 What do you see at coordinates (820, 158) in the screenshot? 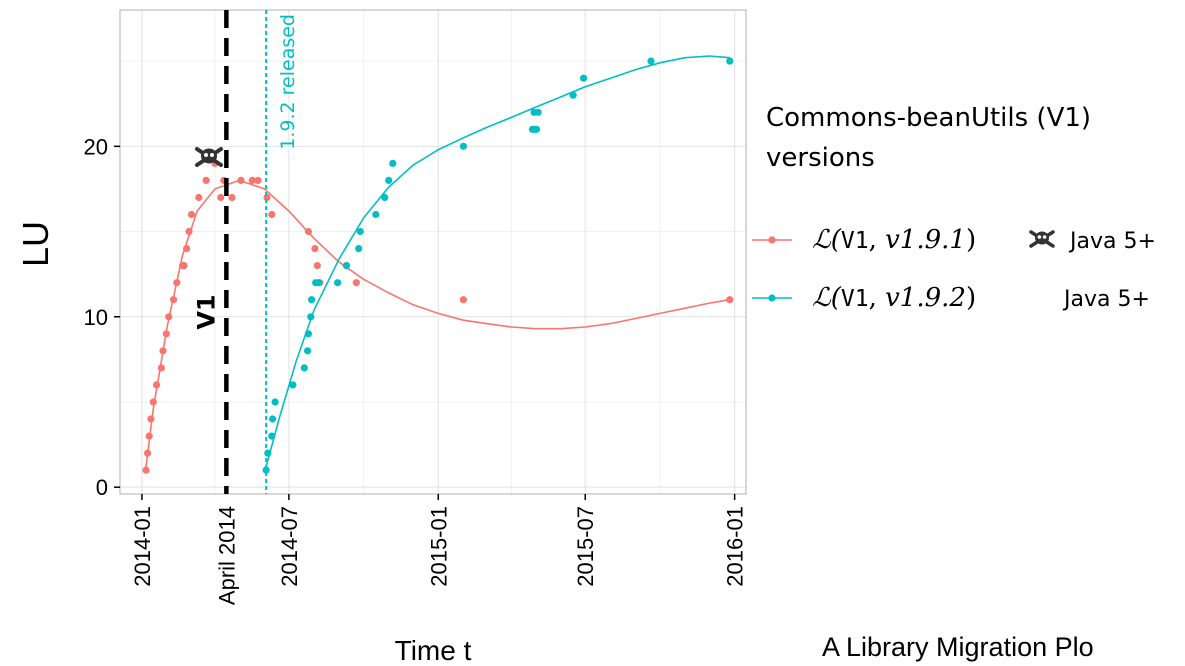
I see `legend-title-line: versions` at bounding box center [820, 158].